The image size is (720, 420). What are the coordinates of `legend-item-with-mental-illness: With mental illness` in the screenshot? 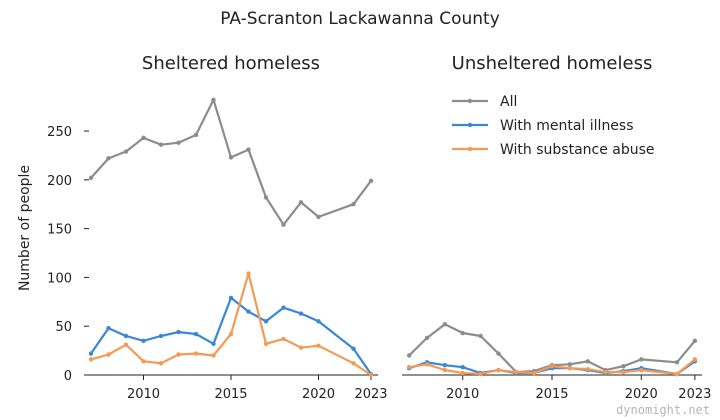 It's located at (543, 126).